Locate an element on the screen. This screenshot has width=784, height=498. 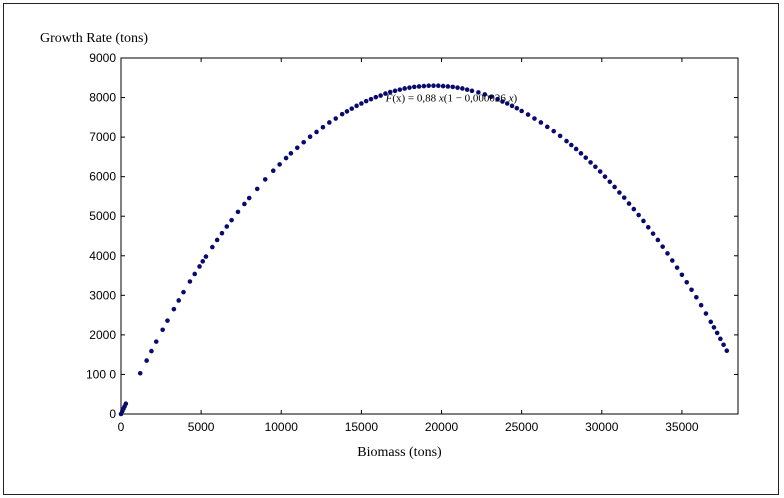
annotation-paren: (1 − 0,000026 is located at coordinates (476, 99).